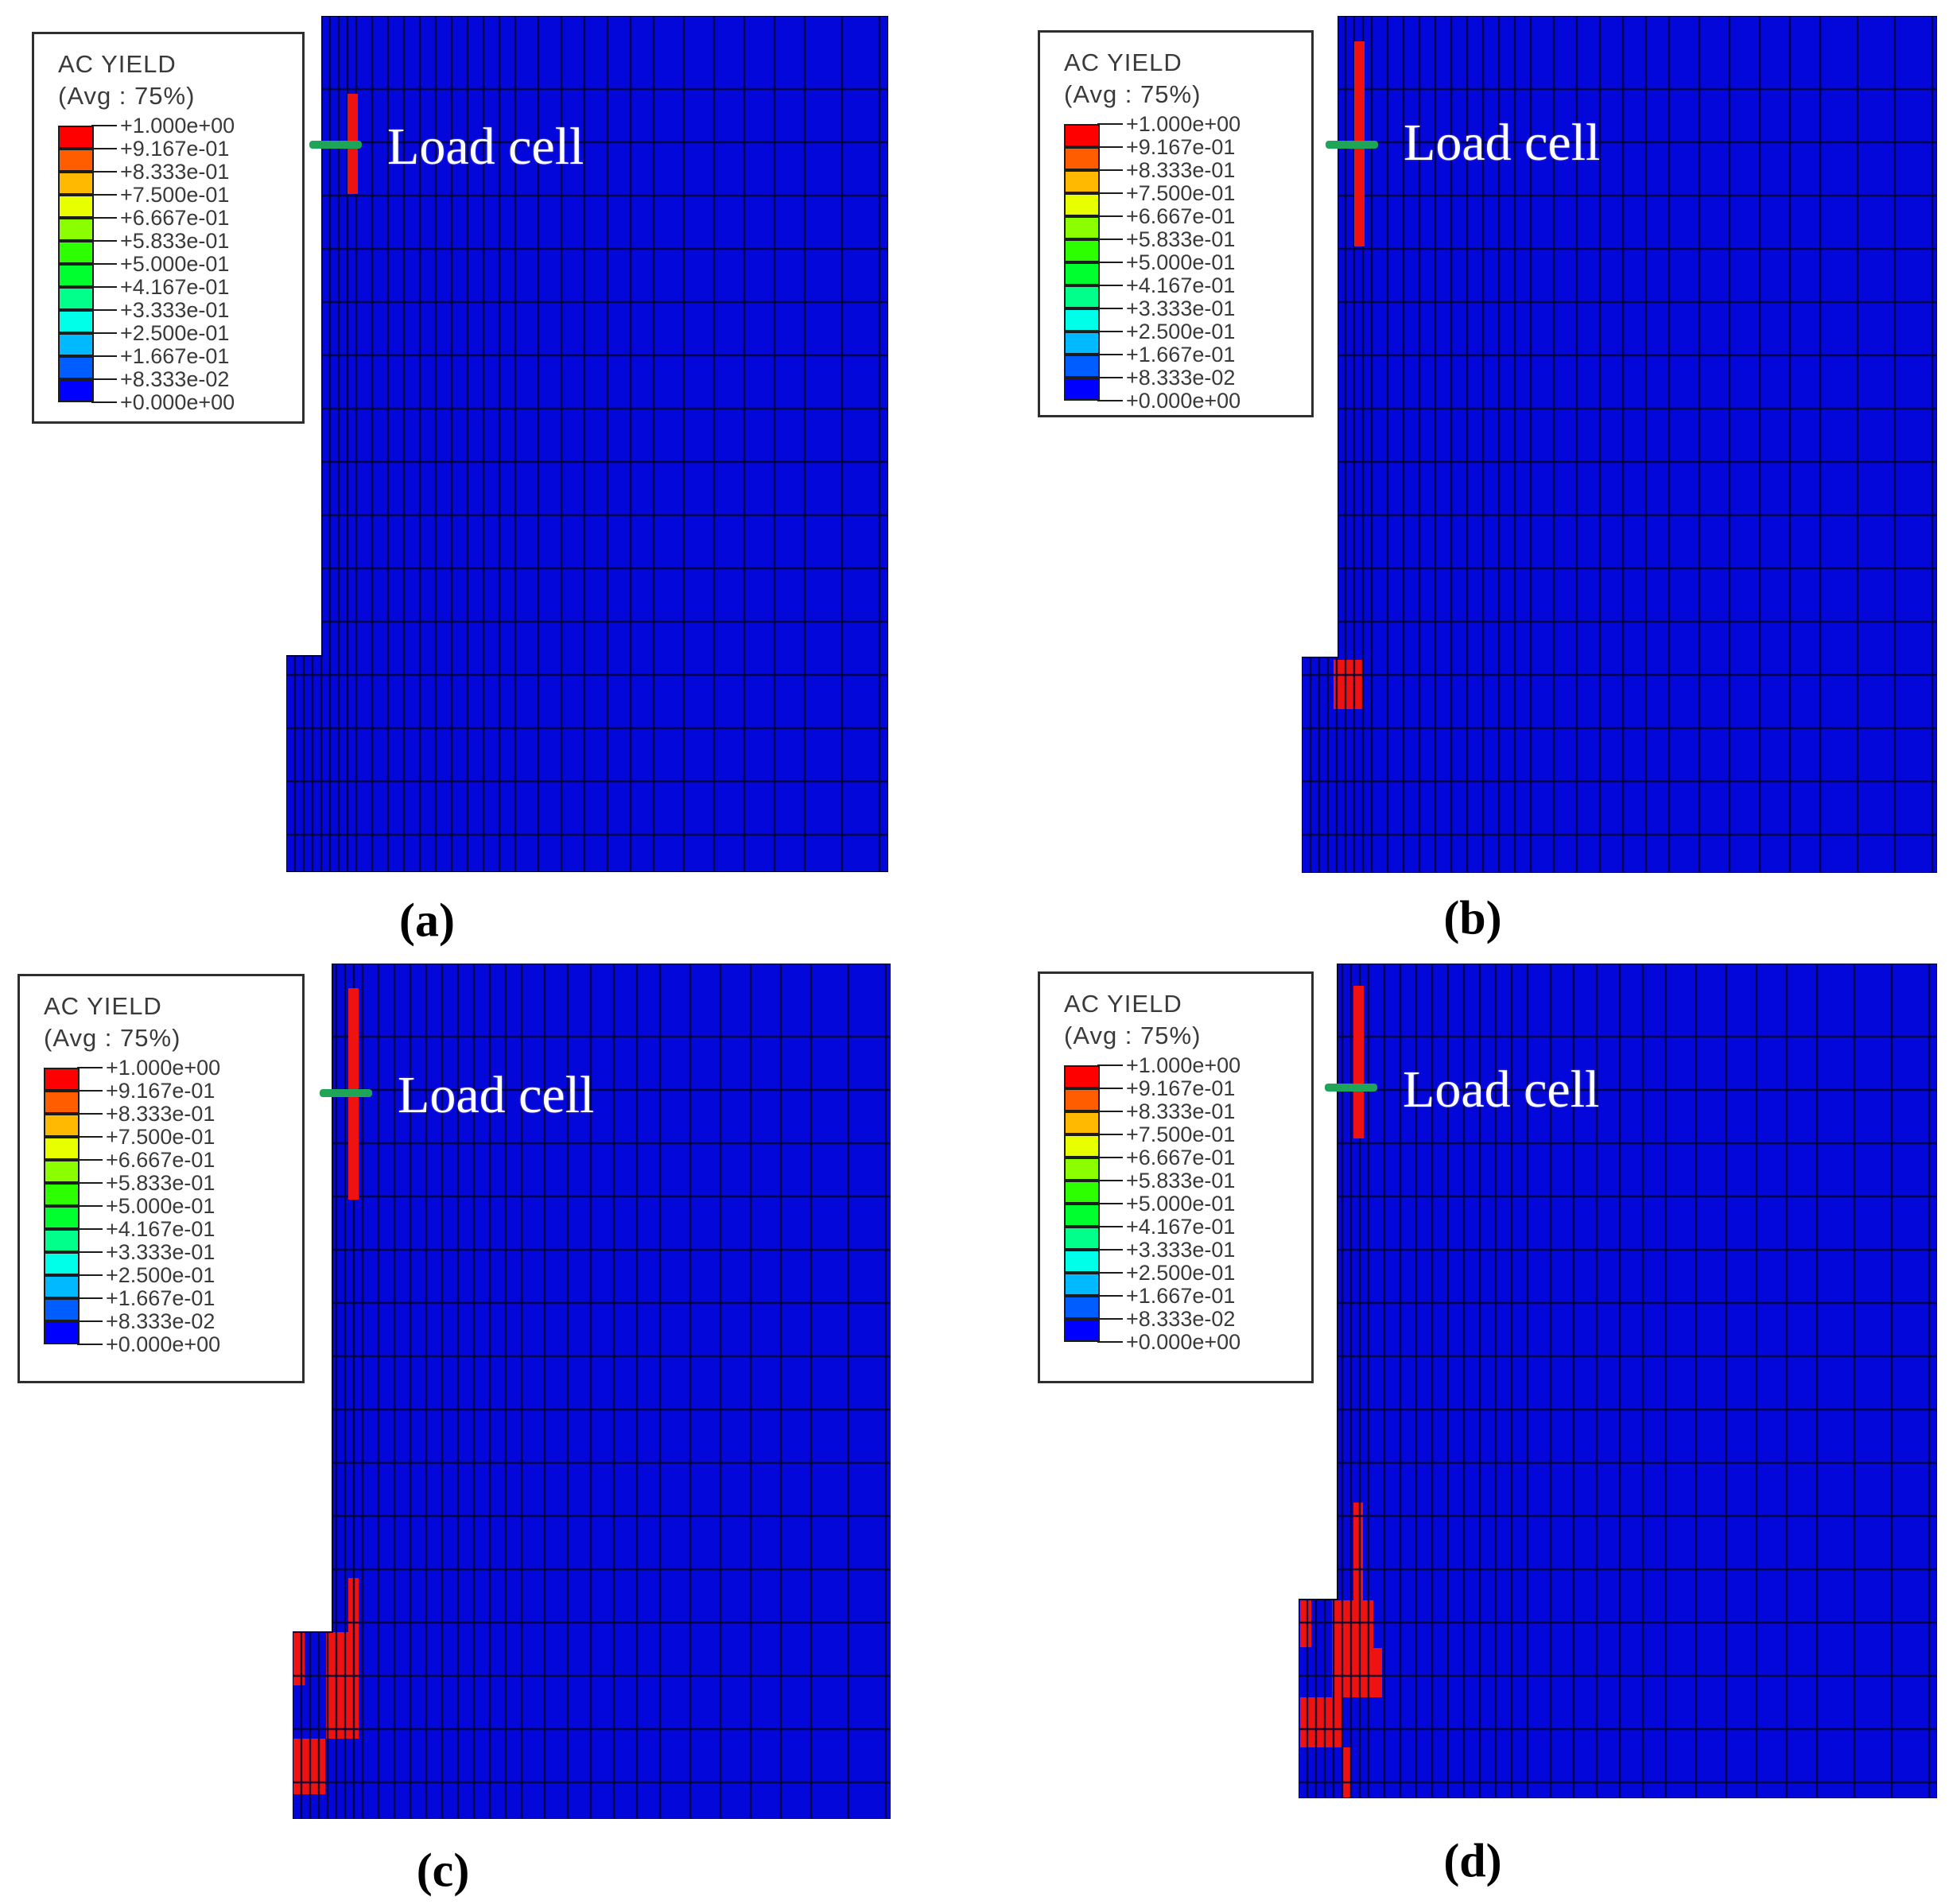 The image size is (1953, 1904). Describe the element at coordinates (163, 1068) in the screenshot. I see `legend-tick-label: +1.000e+00` at that location.